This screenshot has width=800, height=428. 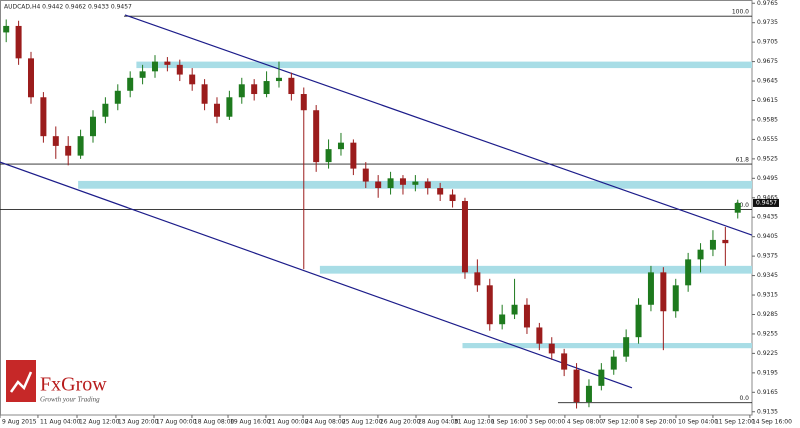 I want to click on x-tick-label: 13 Aug 20:00, so click(x=138, y=422).